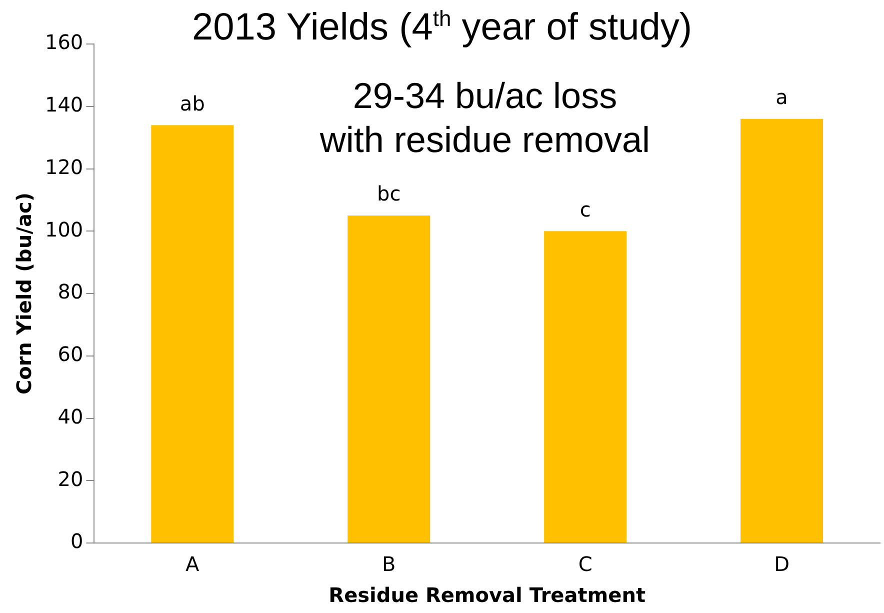 The height and width of the screenshot is (613, 884). What do you see at coordinates (487, 595) in the screenshot?
I see `x-axis-title: Residue Removal Treatment` at bounding box center [487, 595].